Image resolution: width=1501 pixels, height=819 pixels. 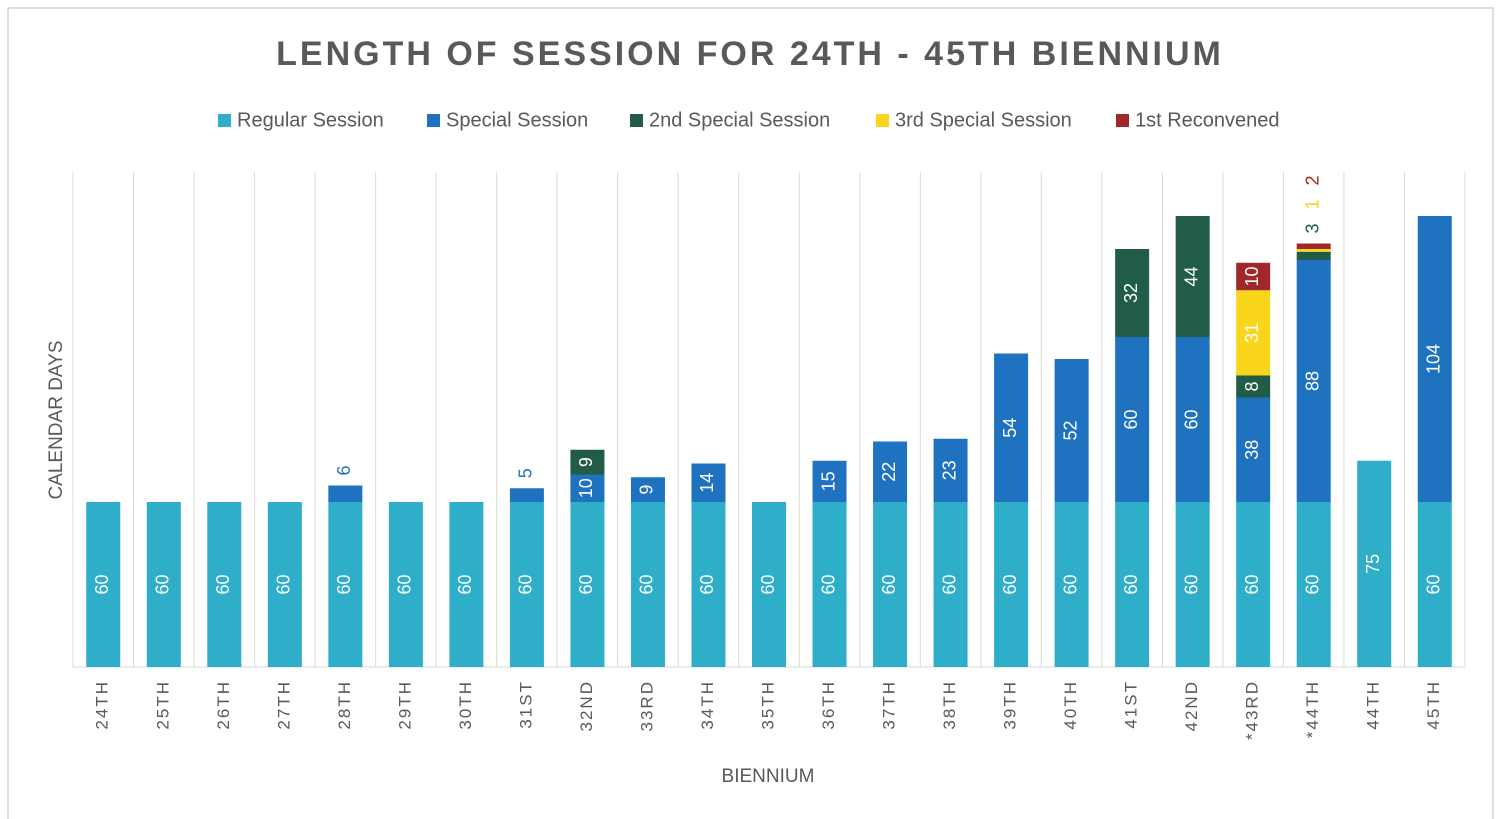 What do you see at coordinates (344, 470) in the screenshot?
I see `data-label: 6` at bounding box center [344, 470].